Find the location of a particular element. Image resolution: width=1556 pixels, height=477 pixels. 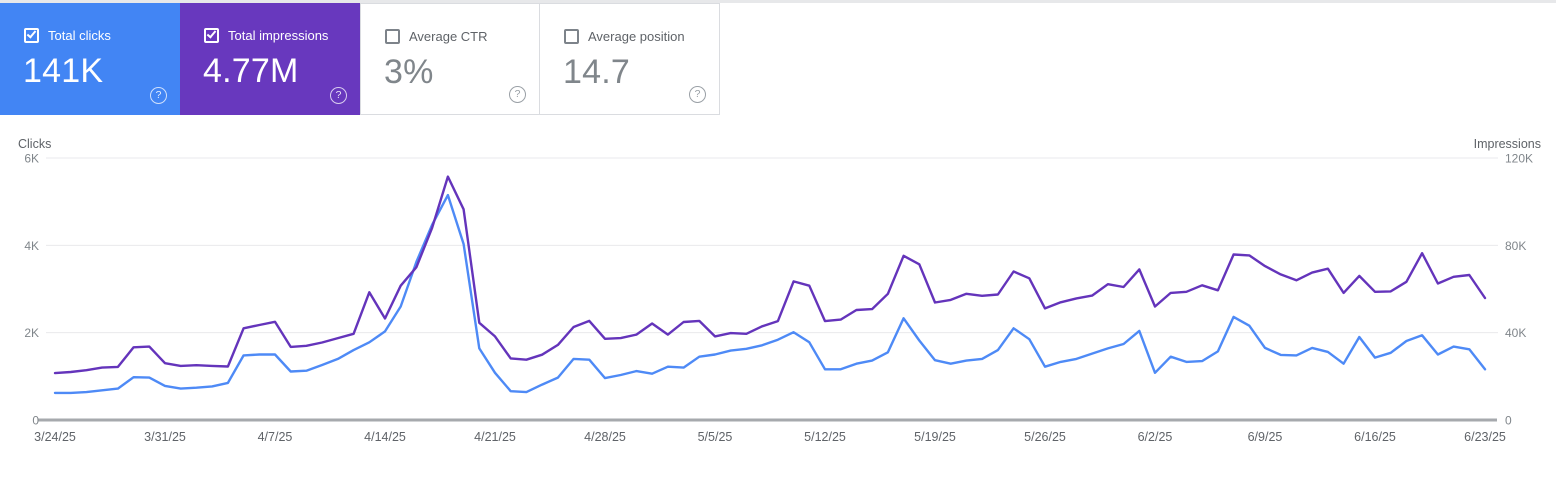

date-label: 6/9/25 is located at coordinates (1265, 437).